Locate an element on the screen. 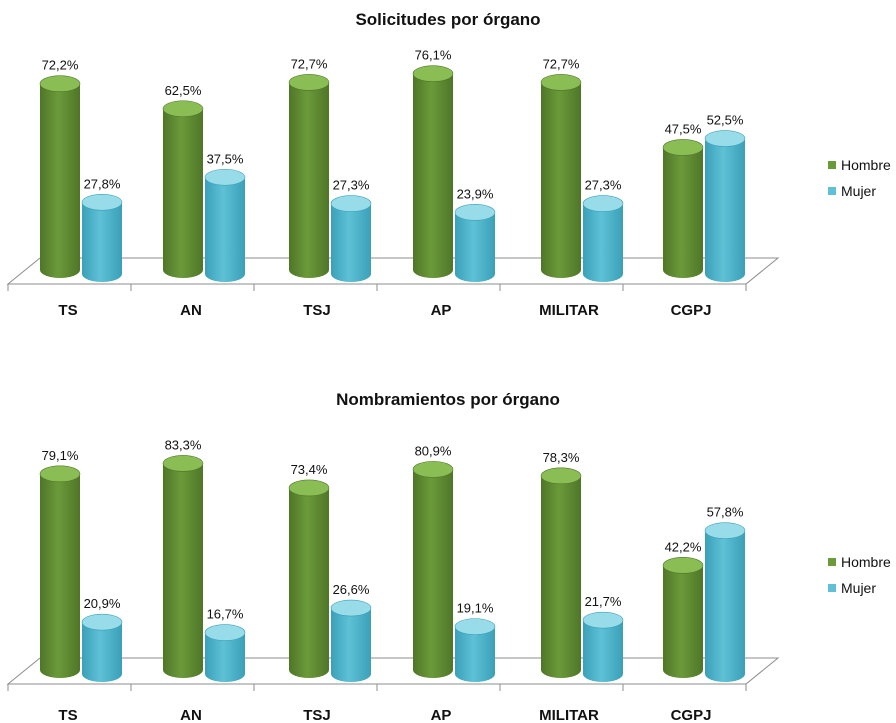 The width and height of the screenshot is (896, 723). data-label-mujer-an: 16,7% is located at coordinates (225, 614).